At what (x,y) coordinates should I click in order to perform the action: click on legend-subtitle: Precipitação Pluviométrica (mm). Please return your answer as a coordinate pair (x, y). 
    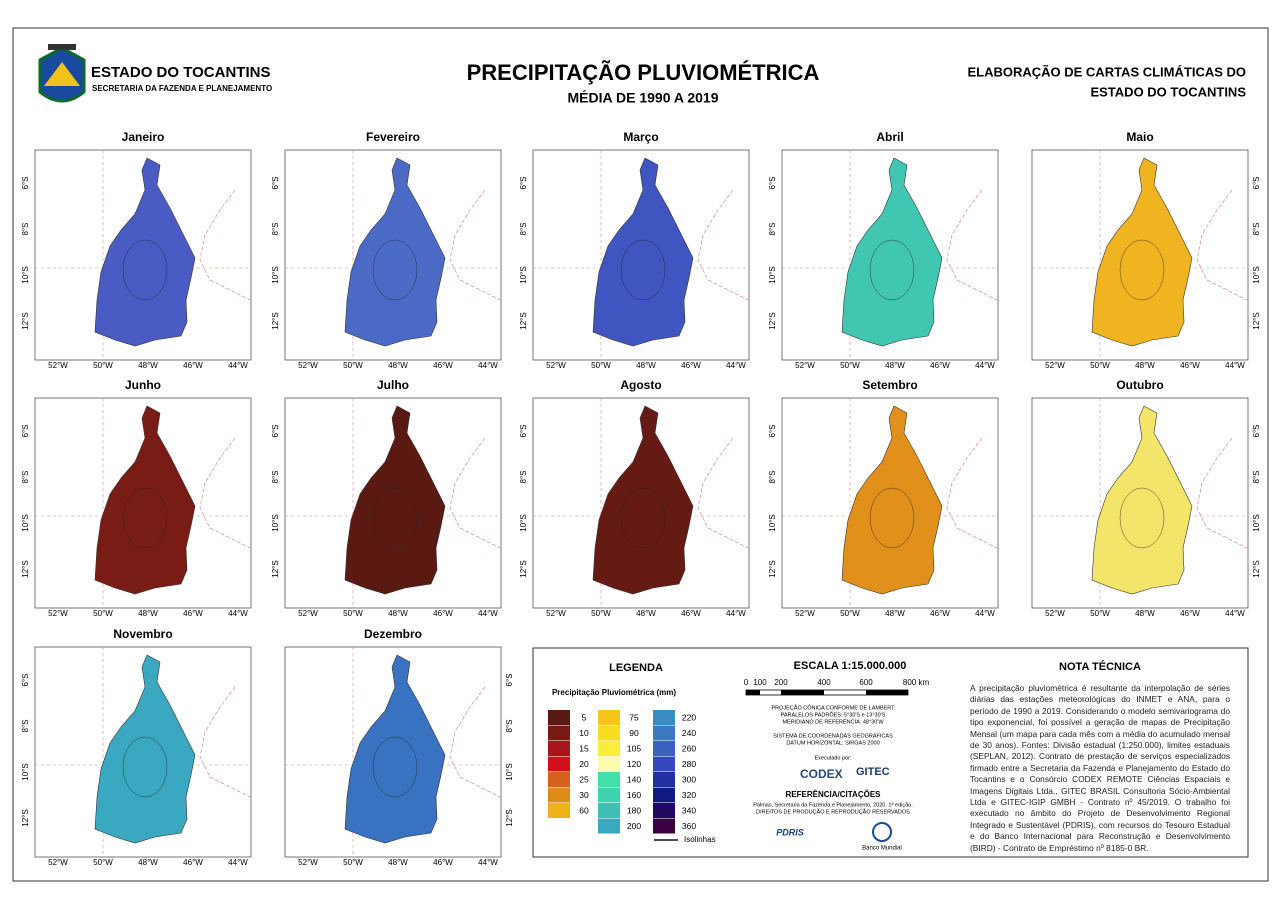
    Looking at the image, I should click on (614, 692).